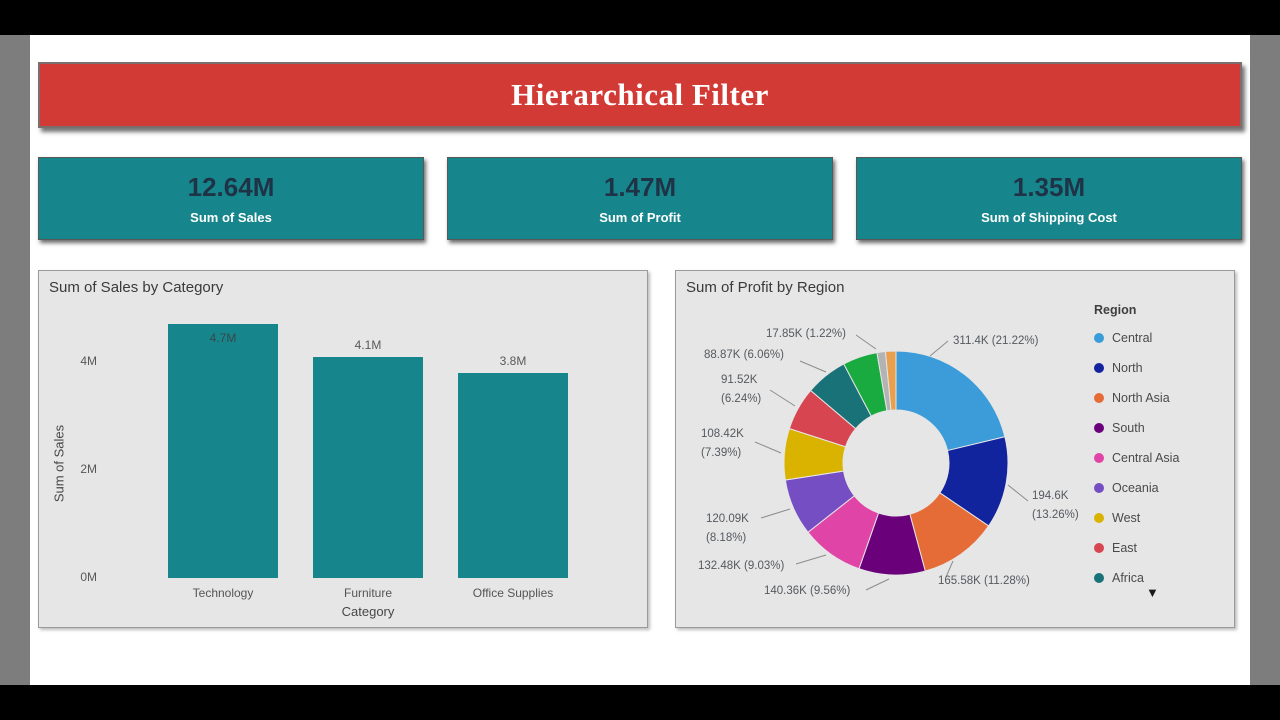 The image size is (1280, 720). What do you see at coordinates (726, 538) in the screenshot?
I see `donut-callout-label: (8.18%)` at bounding box center [726, 538].